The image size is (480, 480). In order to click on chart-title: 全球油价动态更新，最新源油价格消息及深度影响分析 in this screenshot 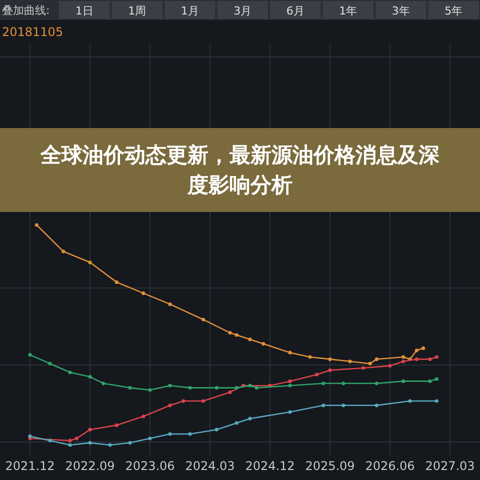, I will do `click(240, 170)`.